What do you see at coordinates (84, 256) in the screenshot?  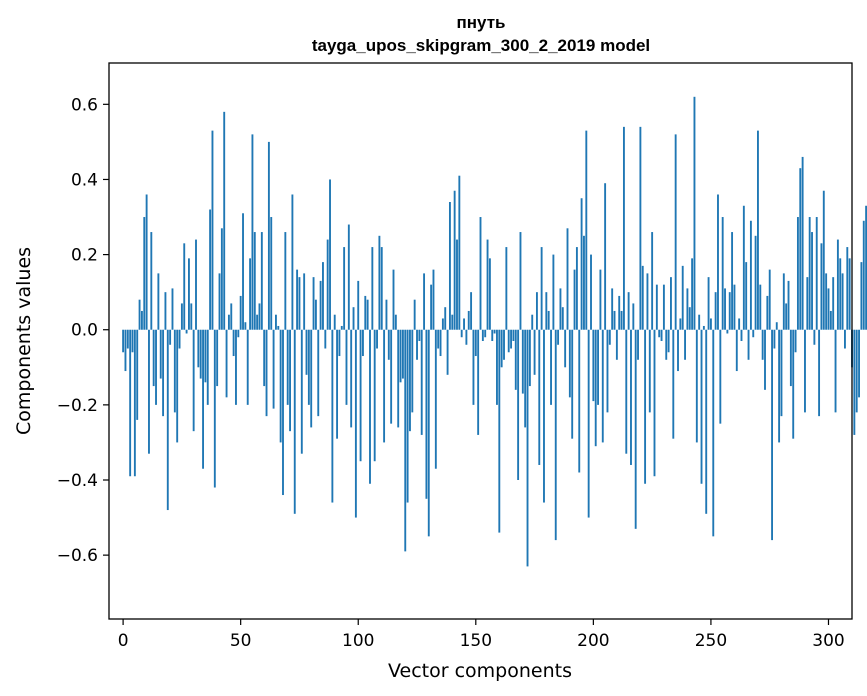 I see `y-tick-label: 0.2` at bounding box center [84, 256].